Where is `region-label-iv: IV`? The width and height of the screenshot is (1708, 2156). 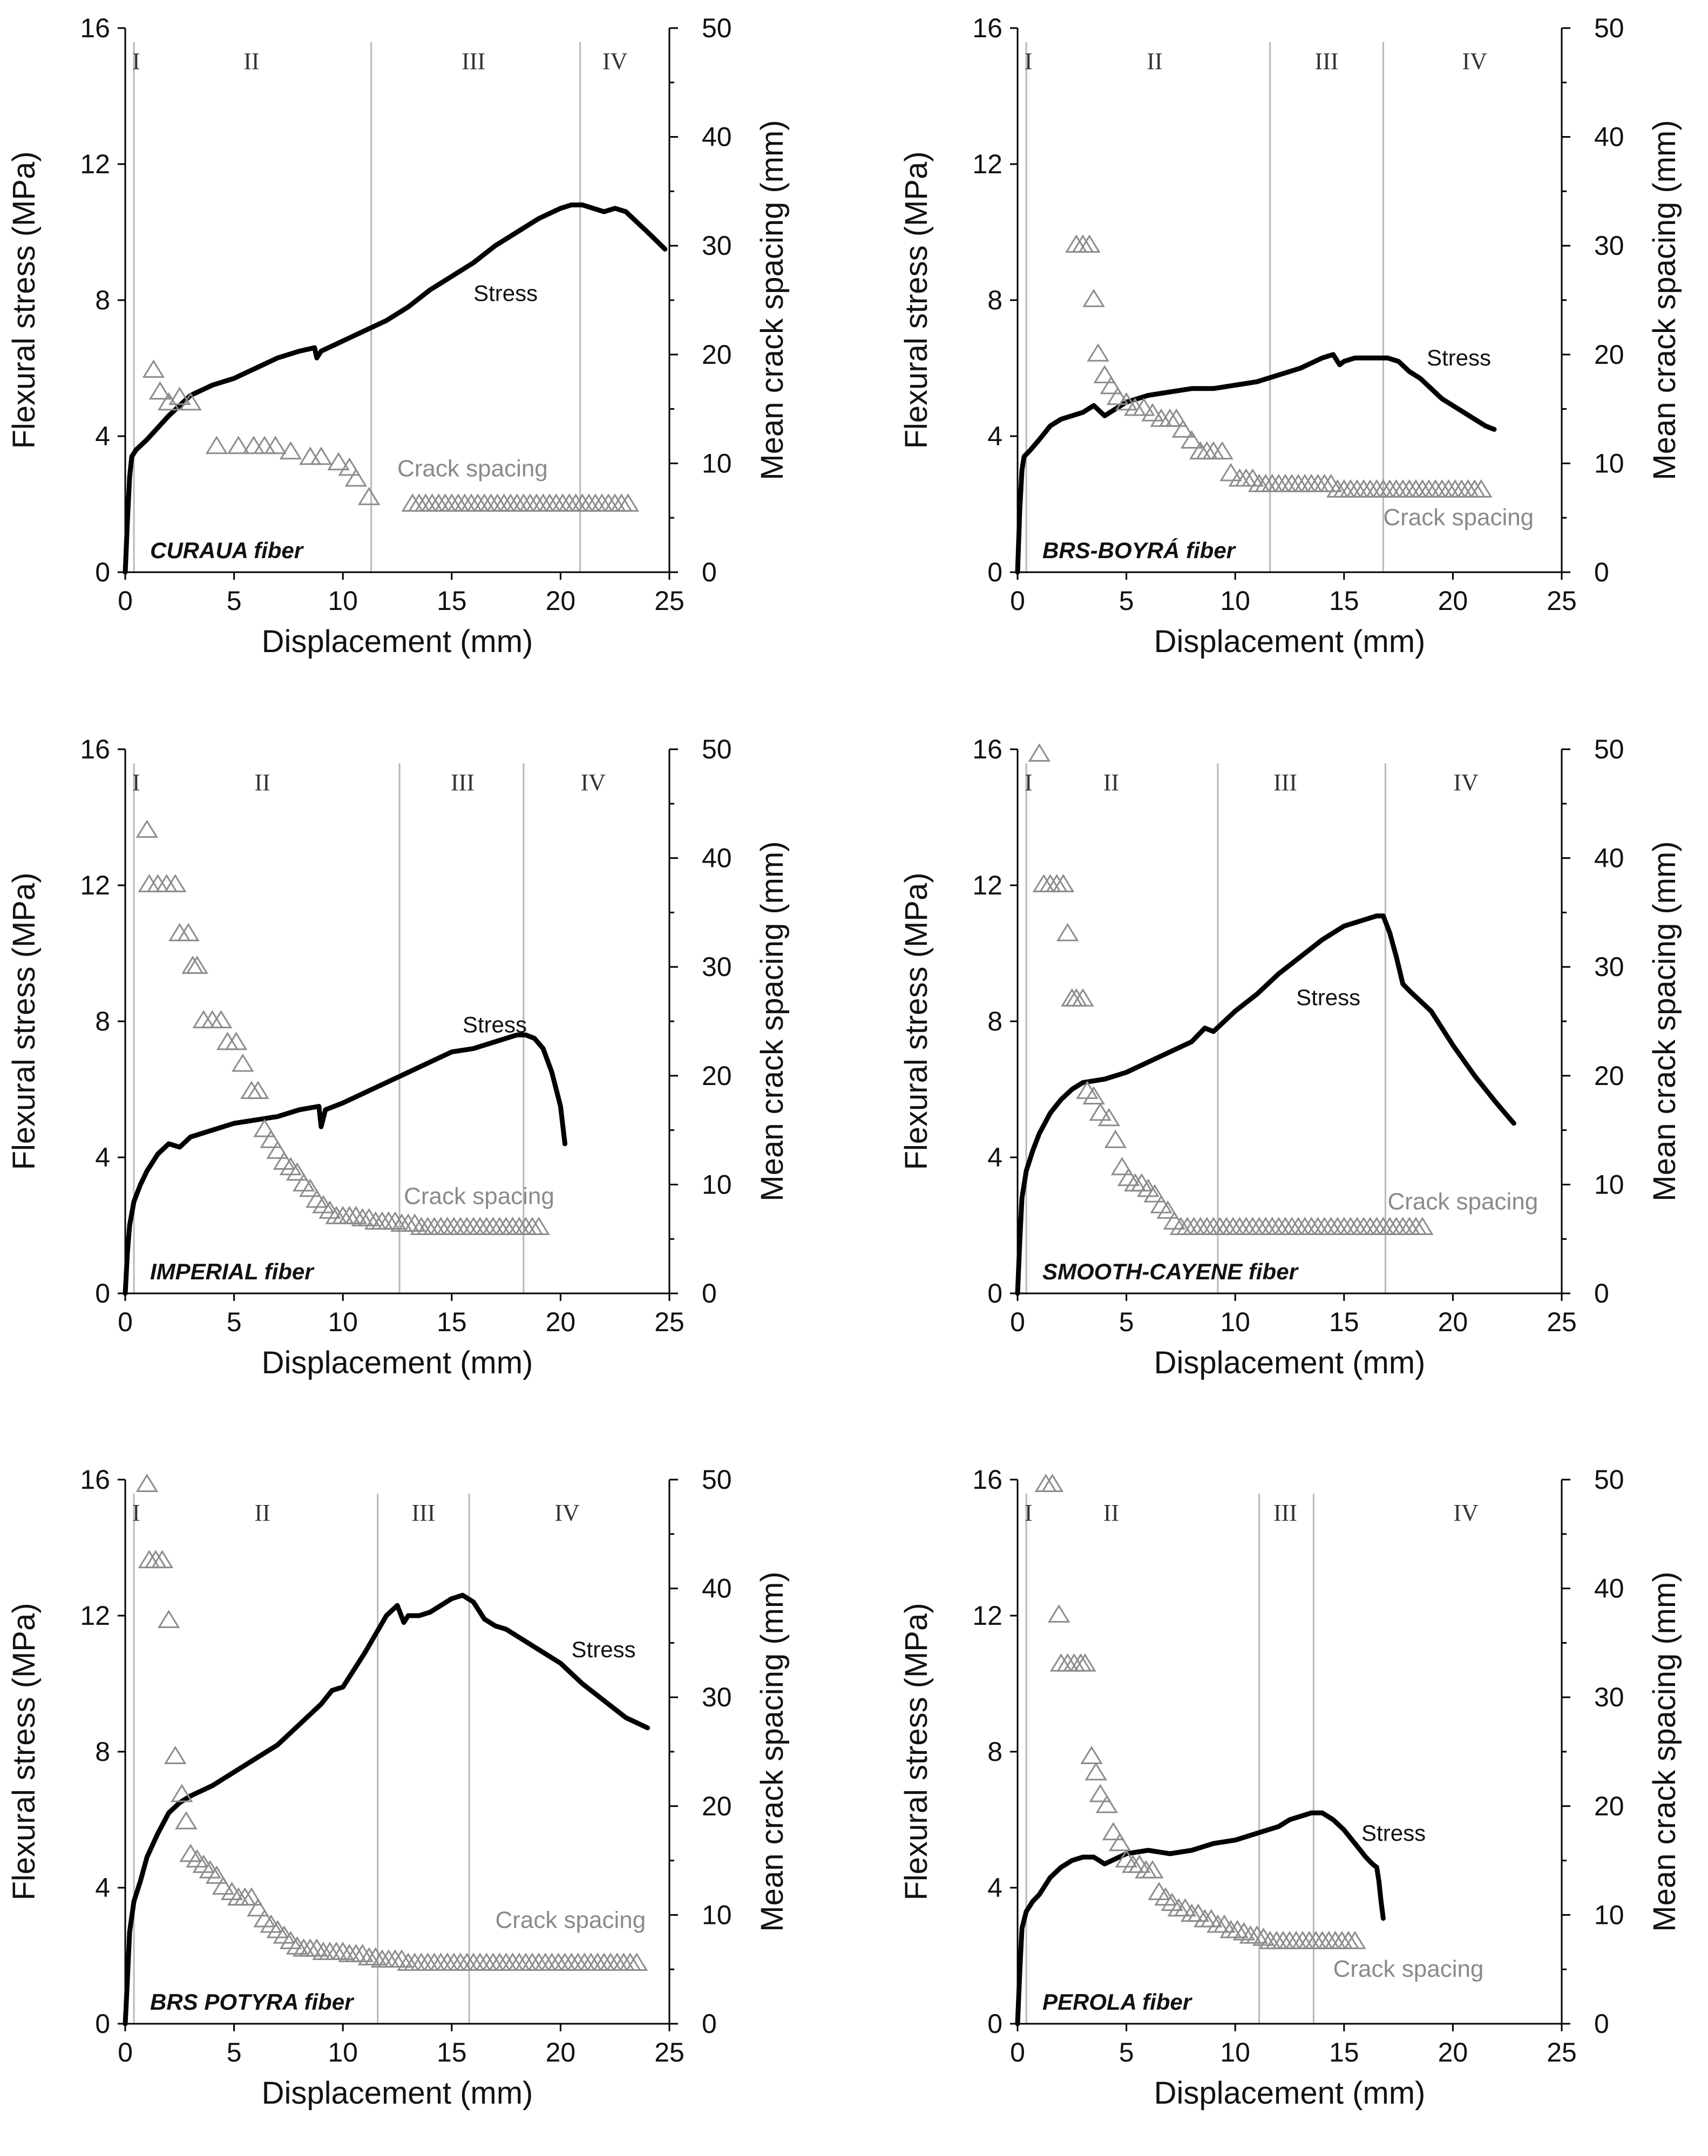
region-label-iv: IV is located at coordinates (615, 61).